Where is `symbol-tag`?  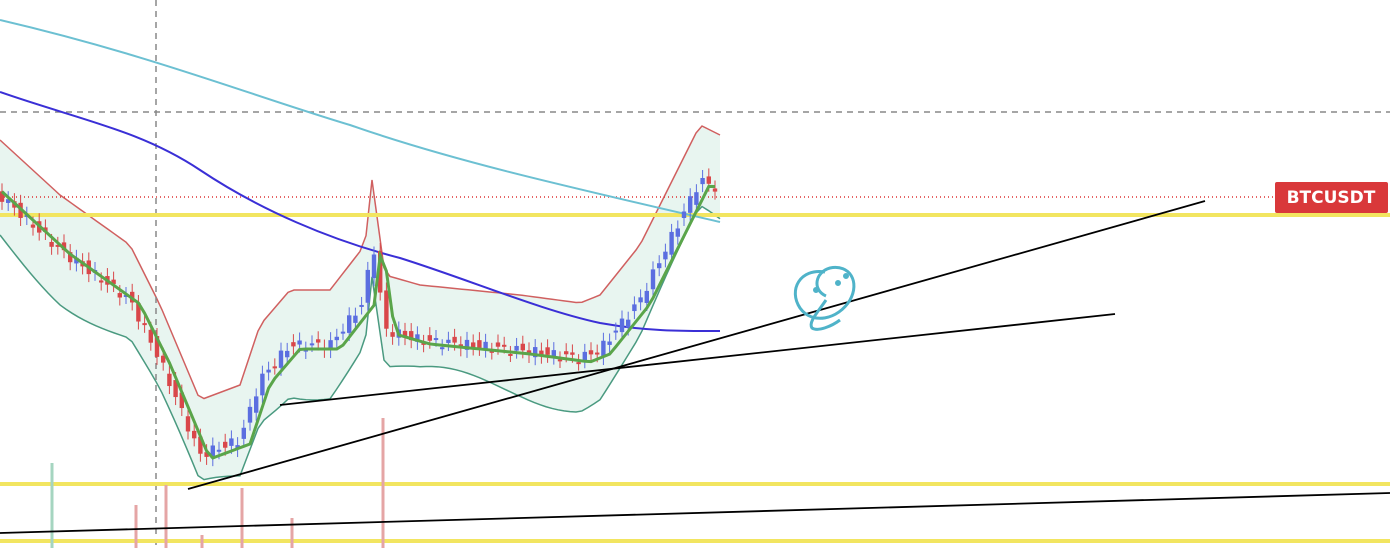 symbol-tag is located at coordinates (1331, 197).